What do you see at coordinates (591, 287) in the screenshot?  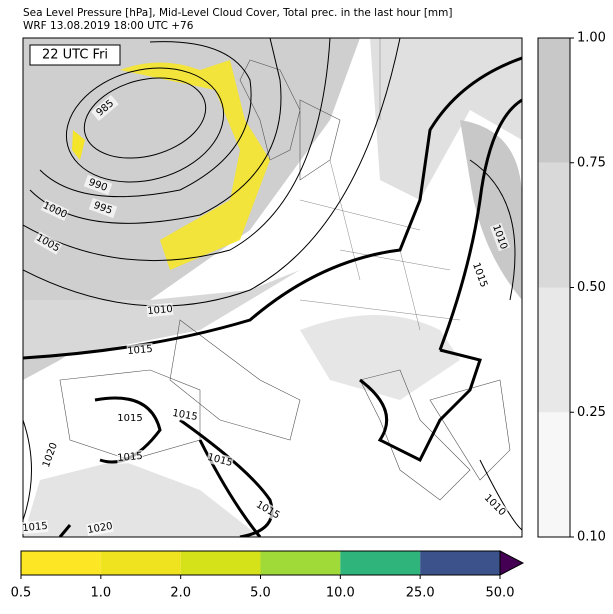 I see `colorbar-tick-label: 0.50` at bounding box center [591, 287].